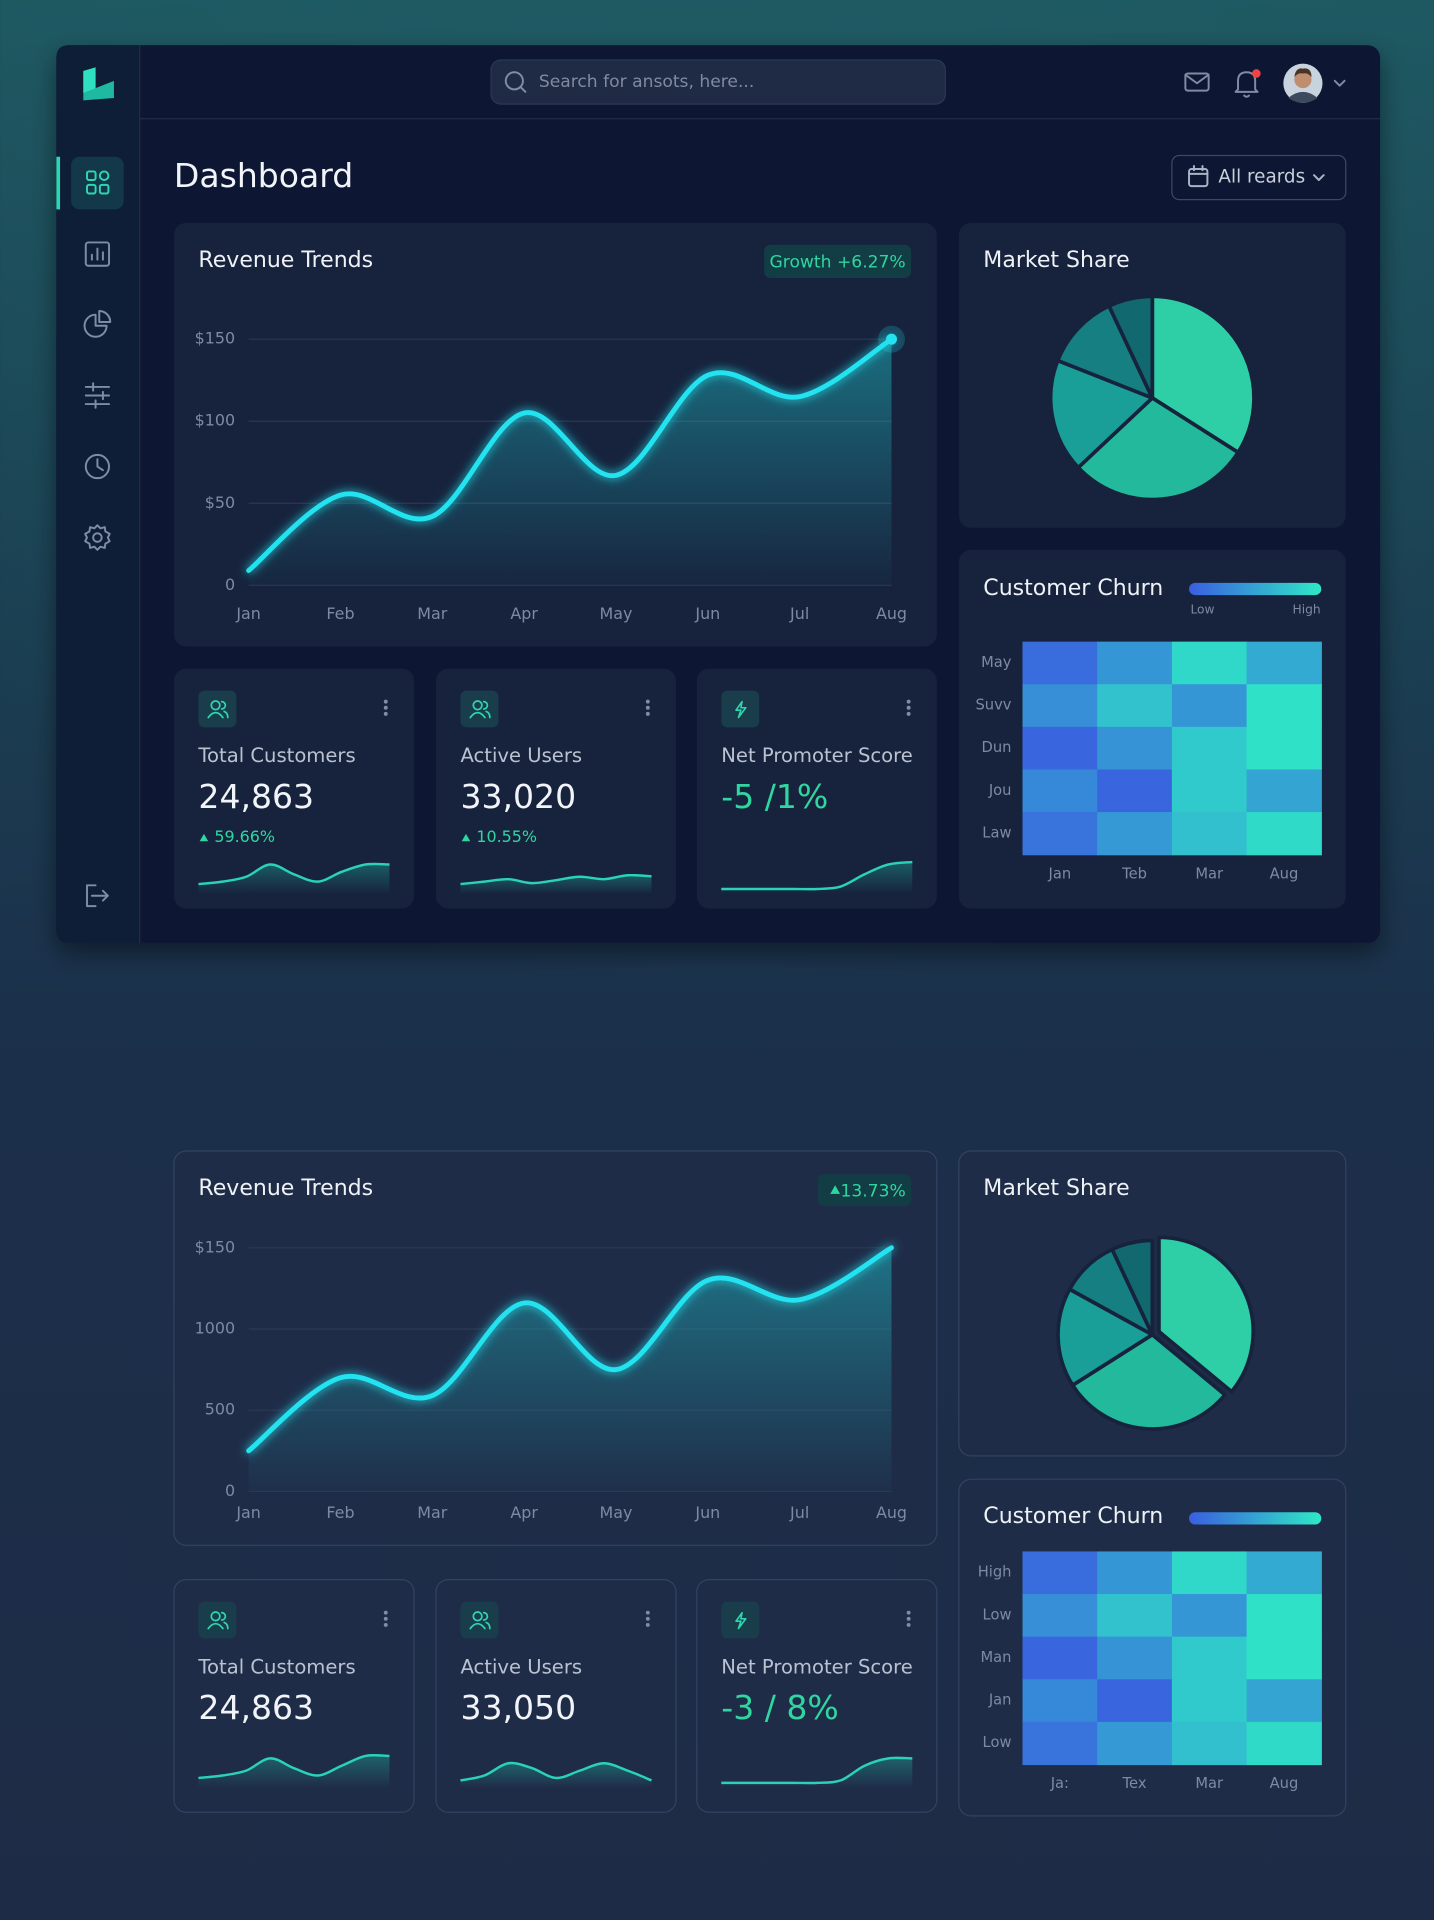 This screenshot has height=1920, width=1434. Describe the element at coordinates (204, 837) in the screenshot. I see `kpi-change-arrow` at that location.